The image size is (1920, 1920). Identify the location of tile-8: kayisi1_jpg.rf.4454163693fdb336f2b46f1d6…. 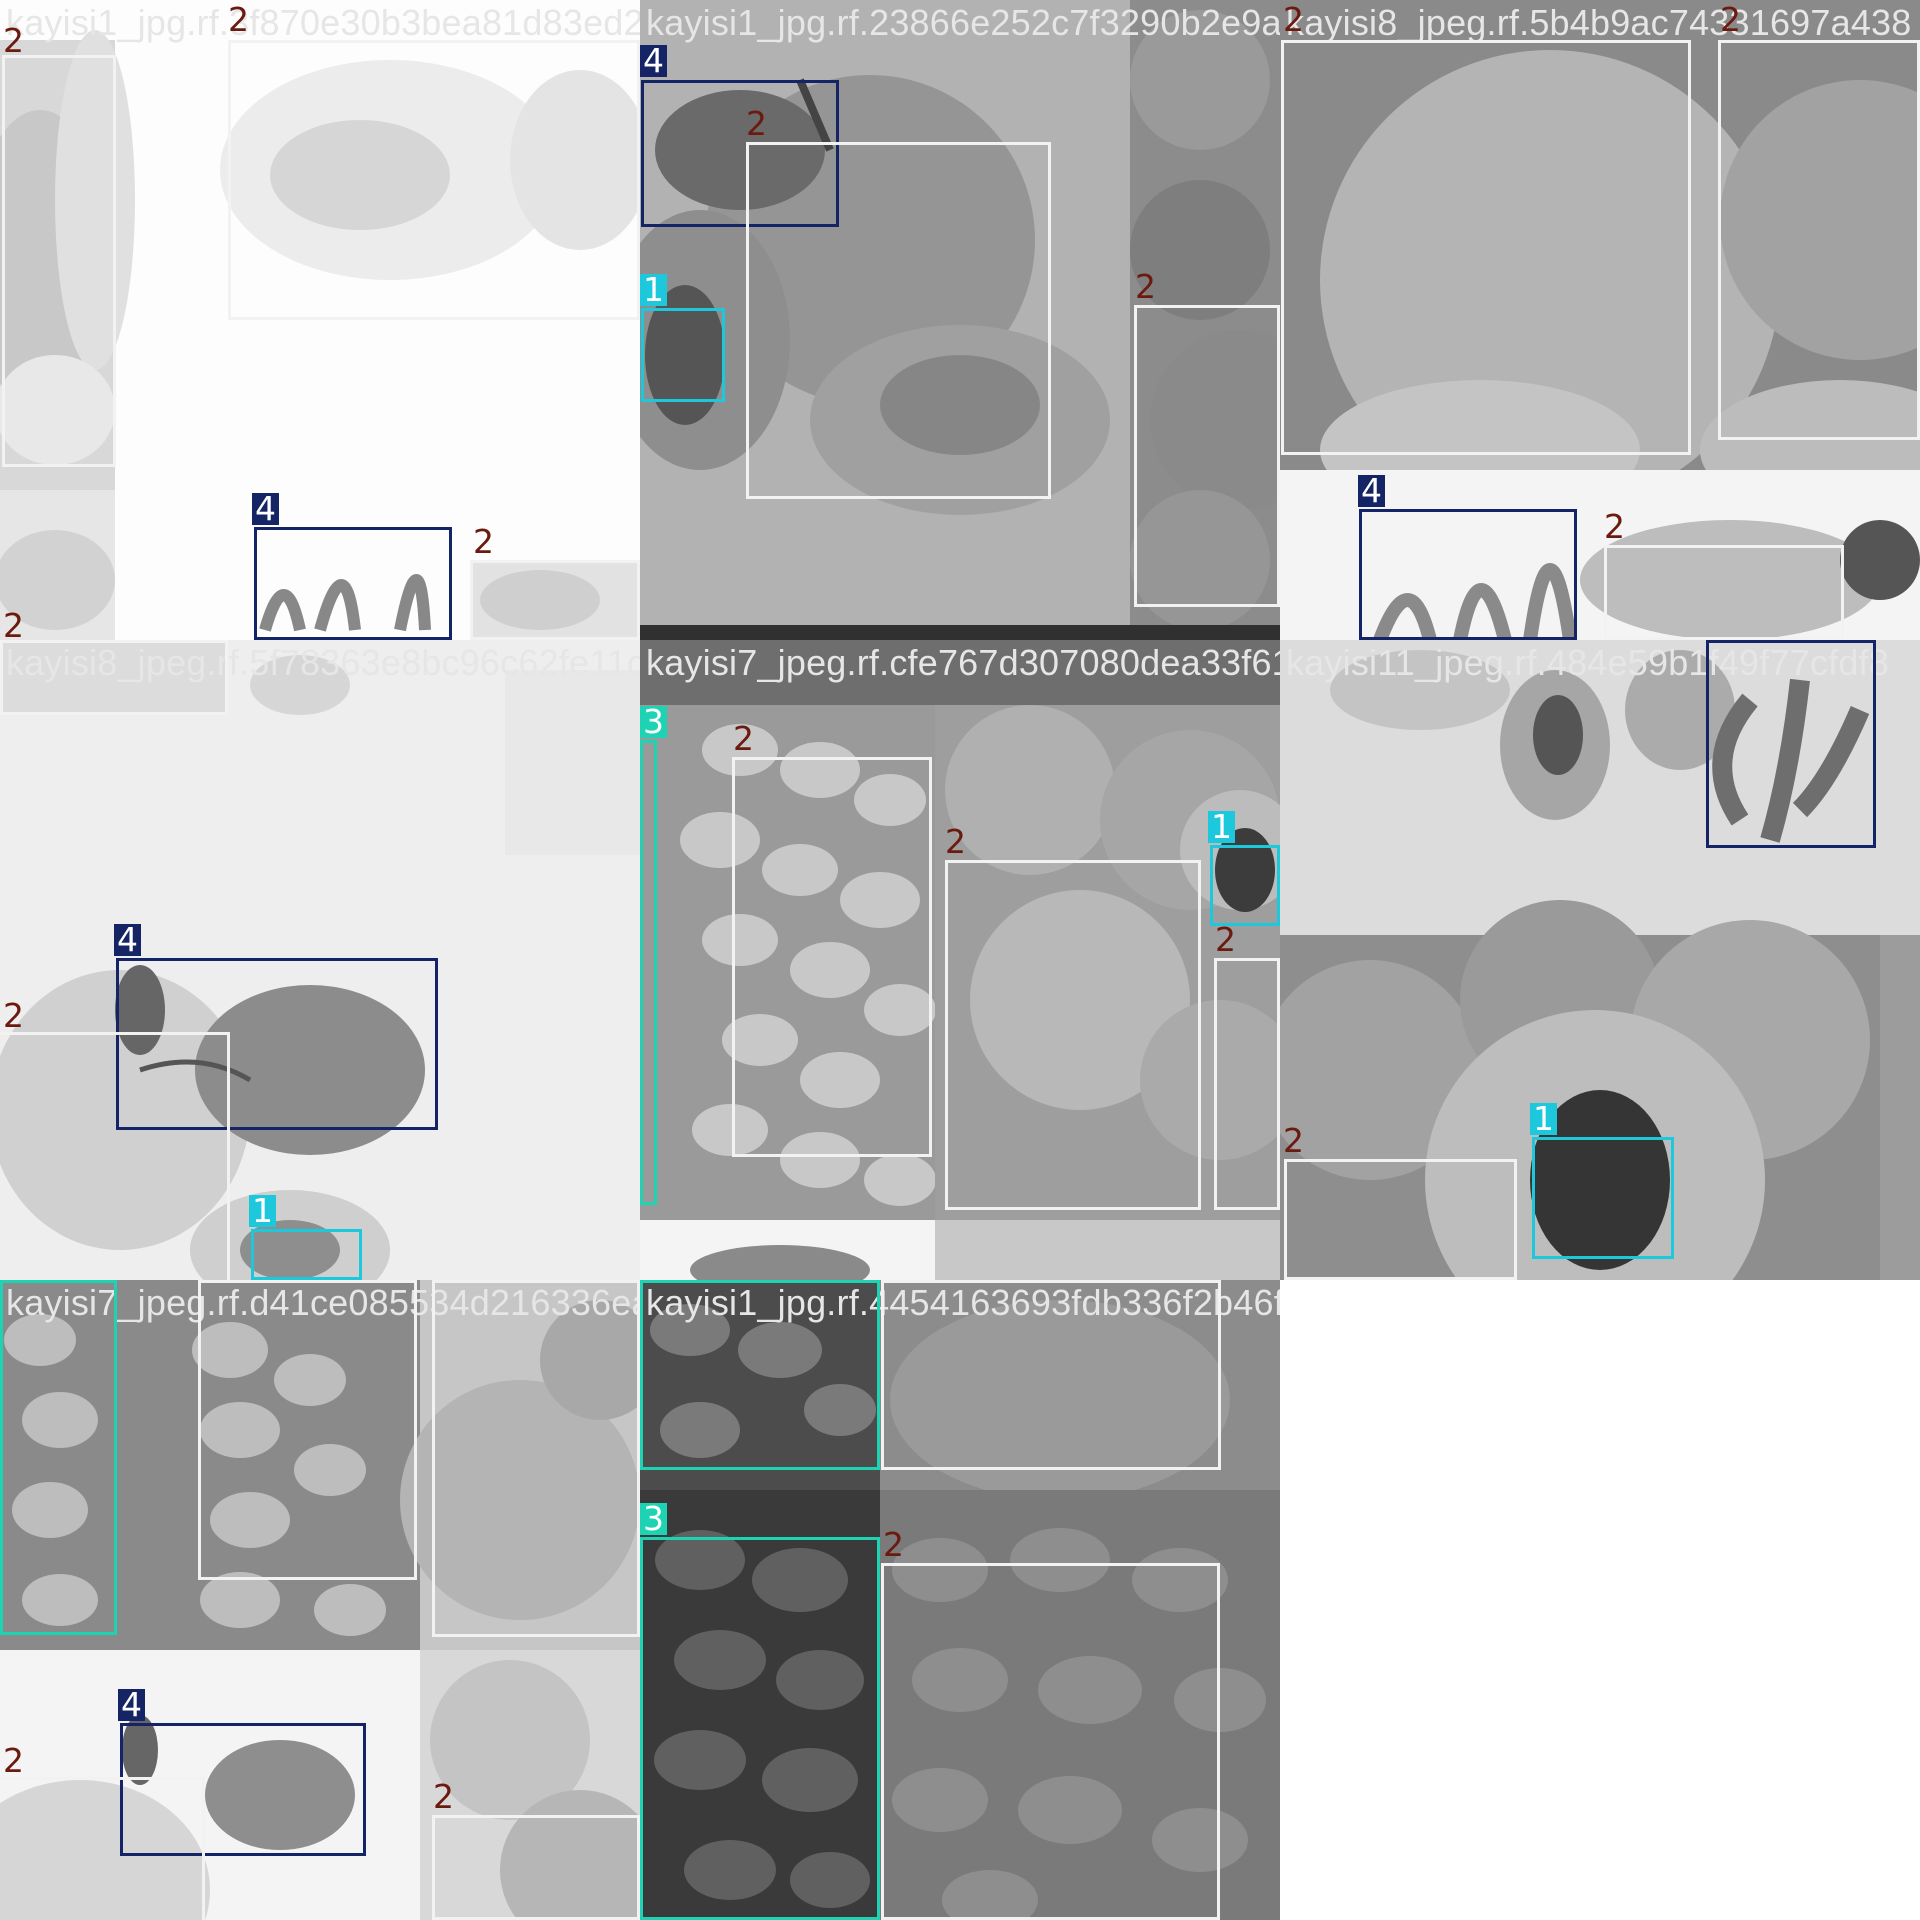
(960, 1600).